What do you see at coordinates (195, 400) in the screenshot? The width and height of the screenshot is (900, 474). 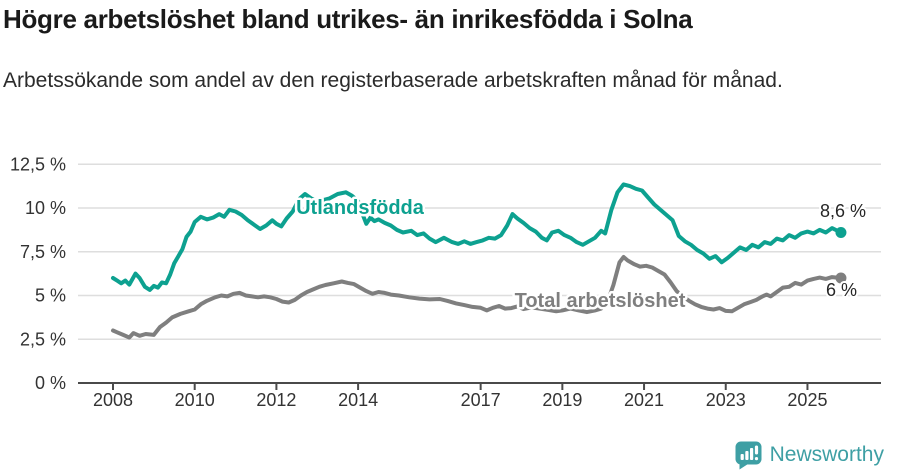 I see `x-axis-label: 2010` at bounding box center [195, 400].